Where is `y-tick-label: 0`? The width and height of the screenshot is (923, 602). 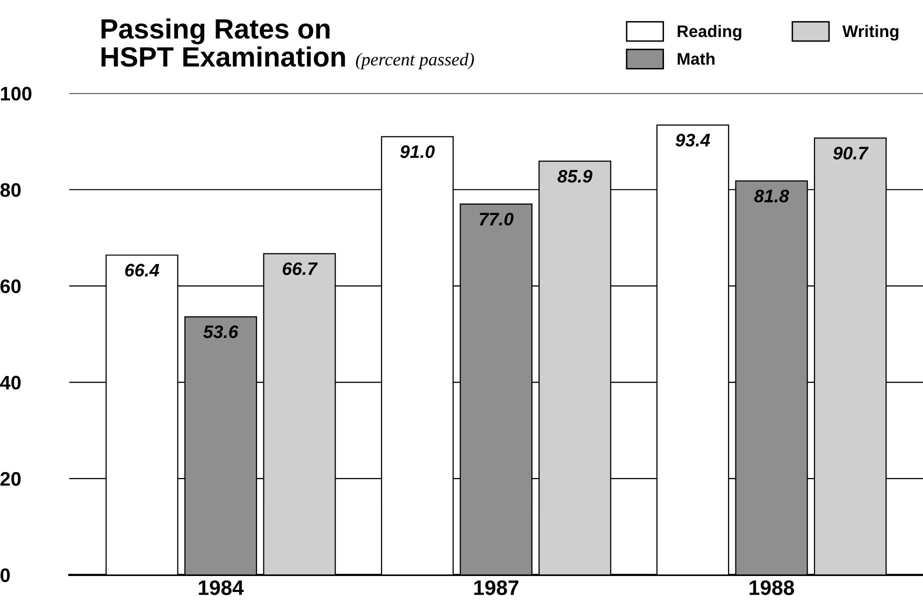 y-tick-label: 0 is located at coordinates (5, 575).